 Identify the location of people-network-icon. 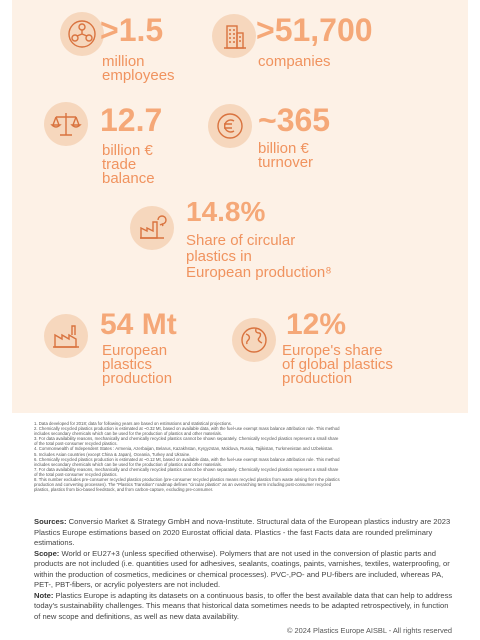
(82, 34).